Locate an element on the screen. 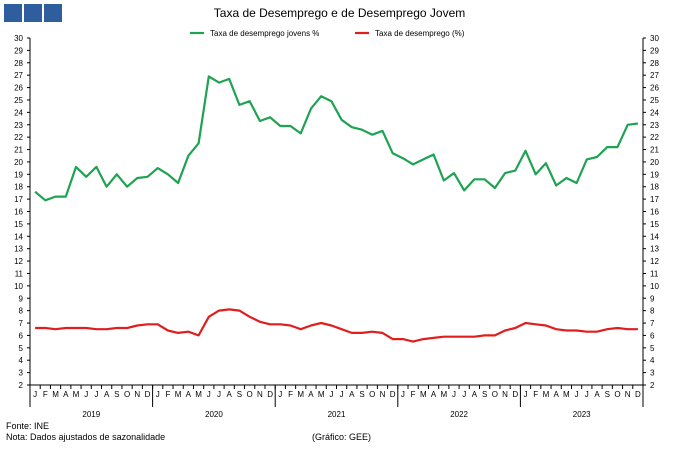 The height and width of the screenshot is (449, 679). y-tick-label-left: 11 is located at coordinates (19, 273).